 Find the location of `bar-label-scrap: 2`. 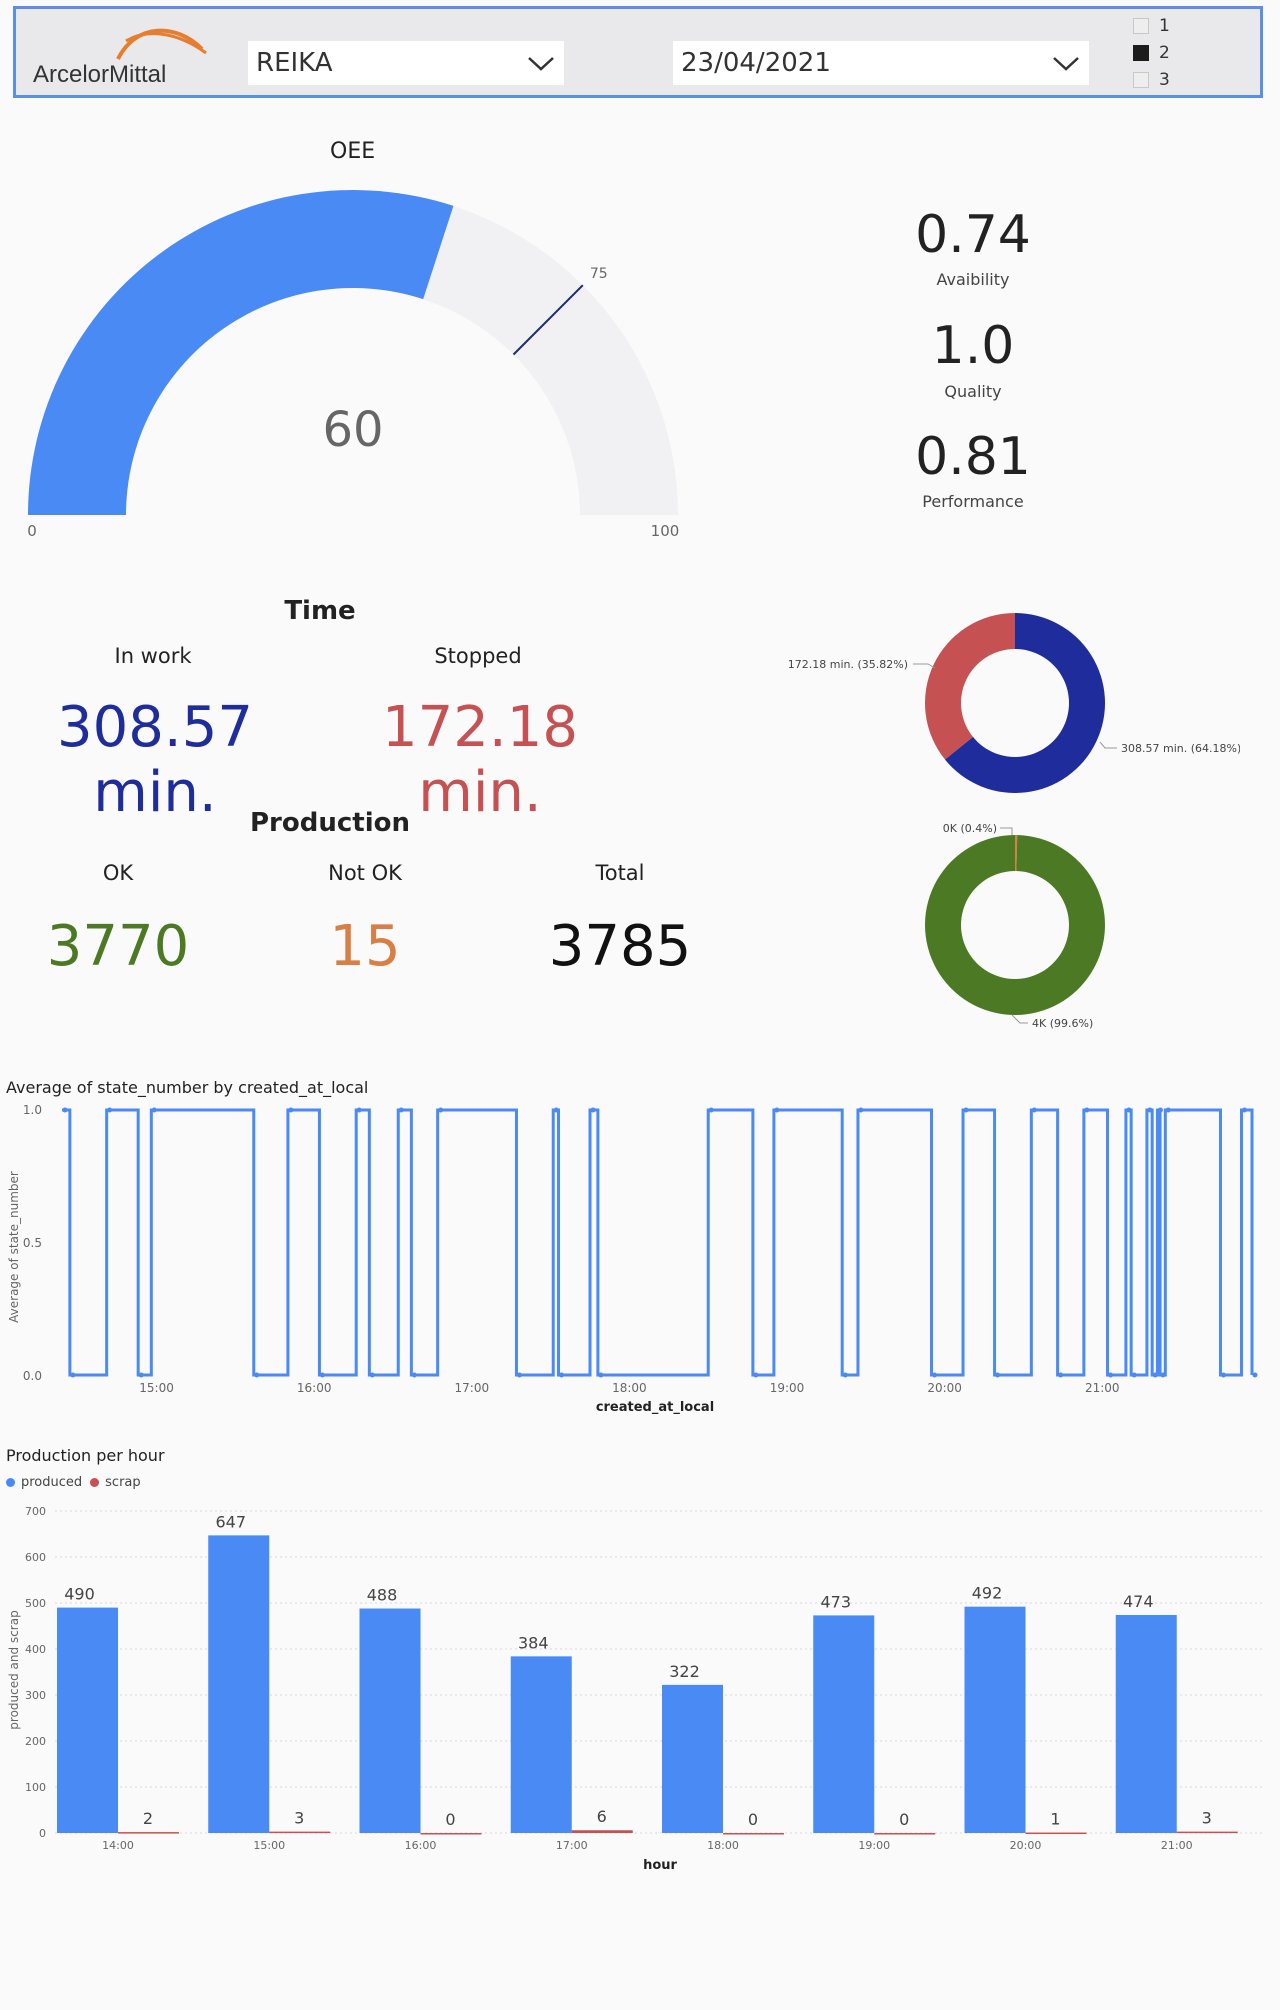

bar-label-scrap: 2 is located at coordinates (148, 1818).